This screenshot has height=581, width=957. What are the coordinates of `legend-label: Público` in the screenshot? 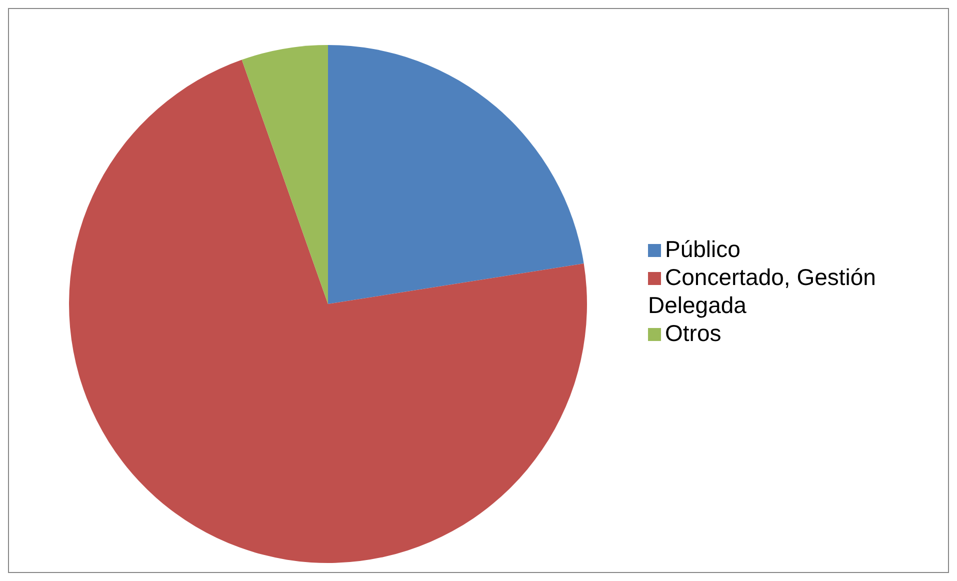 It's located at (702, 249).